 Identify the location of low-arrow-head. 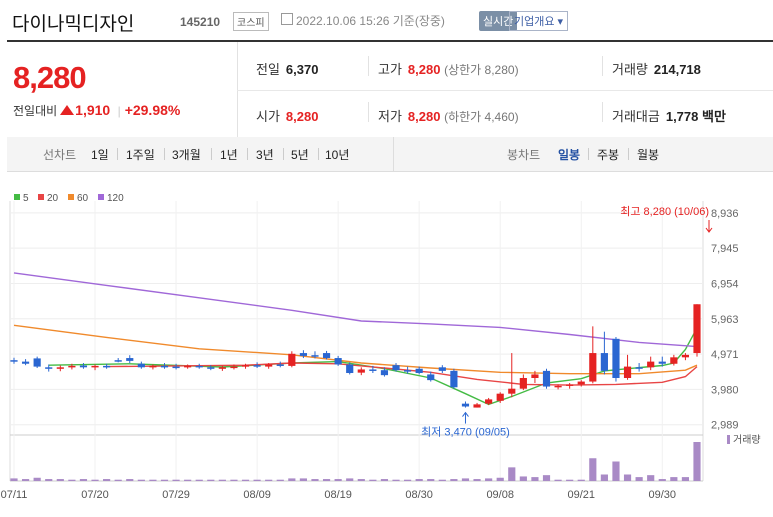
(465, 414).